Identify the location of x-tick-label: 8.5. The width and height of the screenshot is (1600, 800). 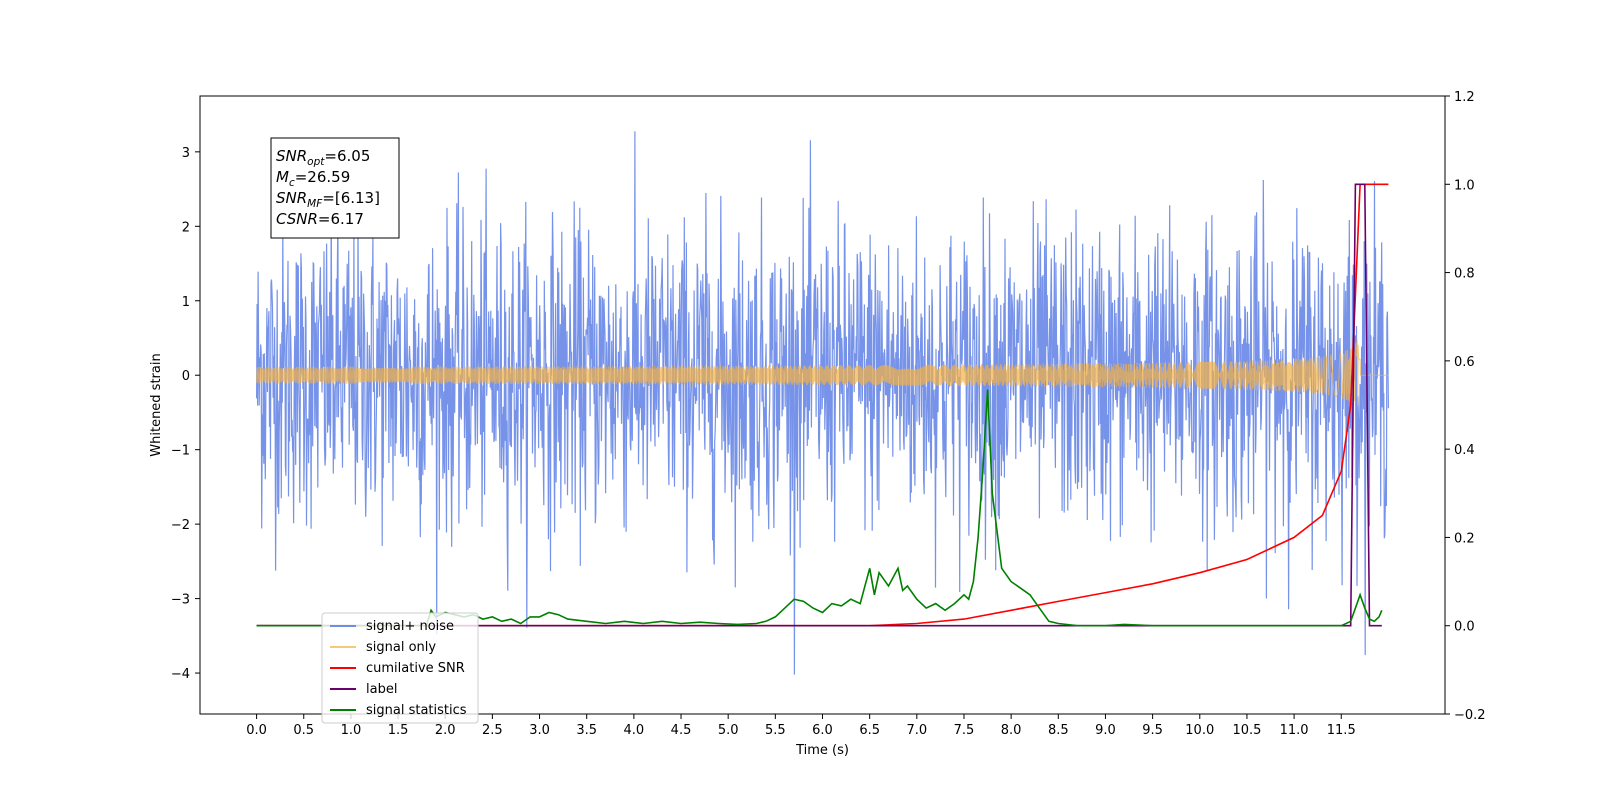
(1058, 730).